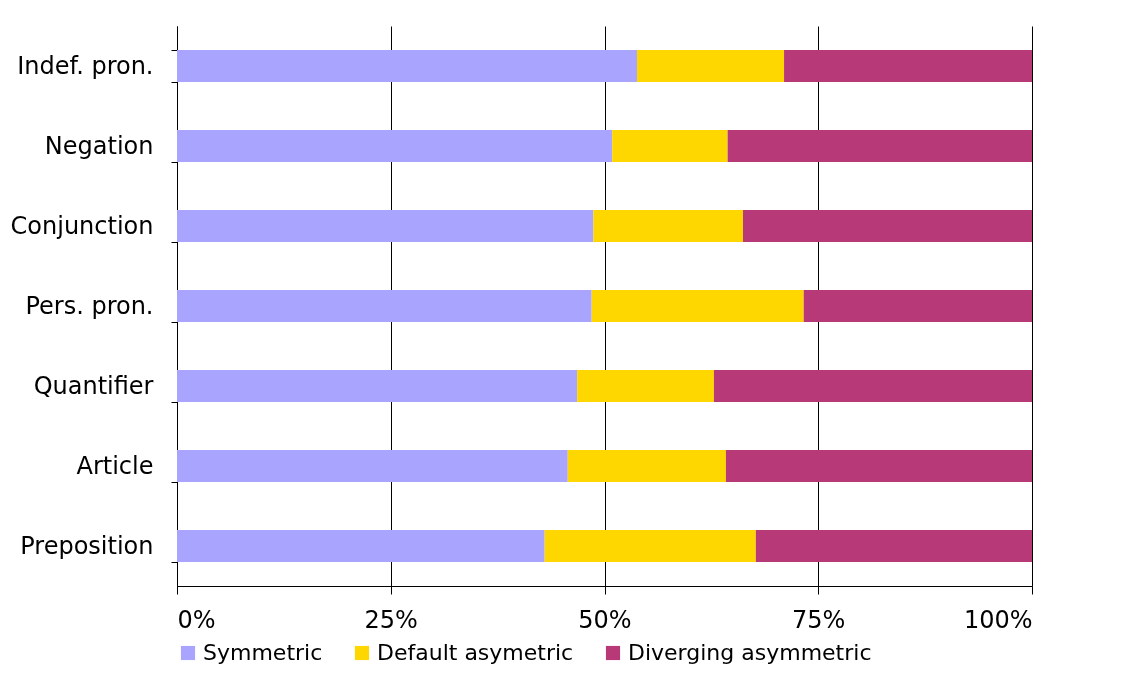 Image resolution: width=1121 pixels, height=680 pixels. I want to click on y-tick-label: Preposition, so click(87, 545).